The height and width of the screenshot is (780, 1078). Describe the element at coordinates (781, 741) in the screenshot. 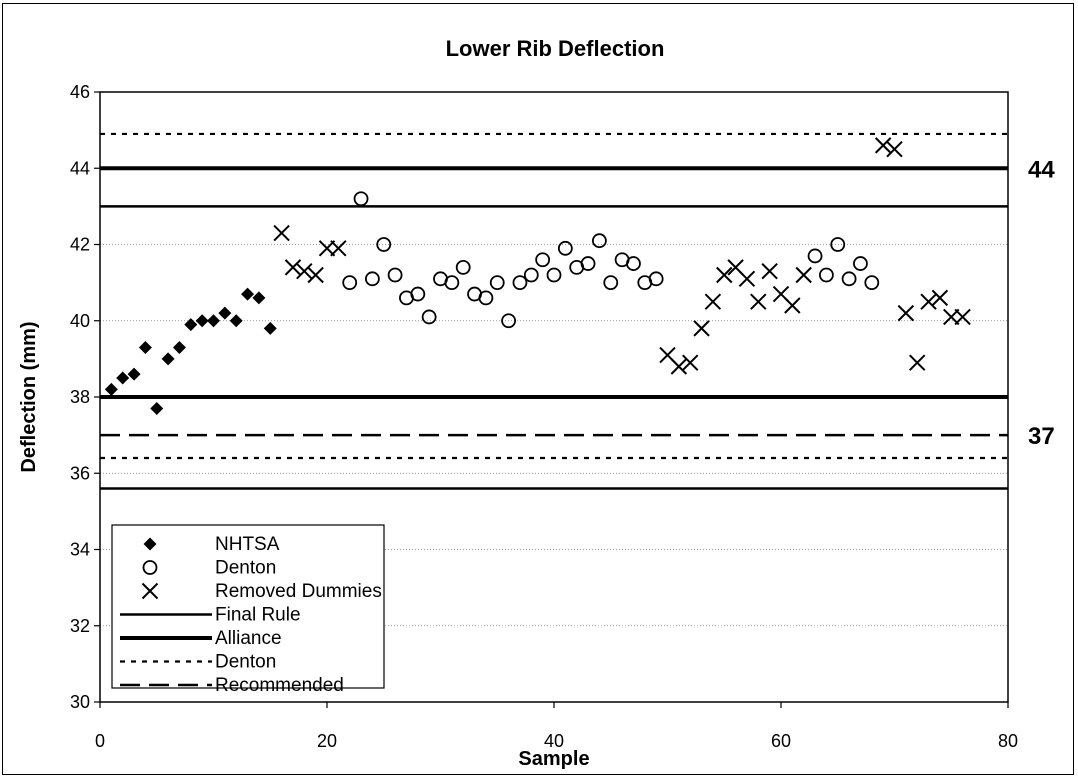

I see `x-tick-label: 60` at that location.